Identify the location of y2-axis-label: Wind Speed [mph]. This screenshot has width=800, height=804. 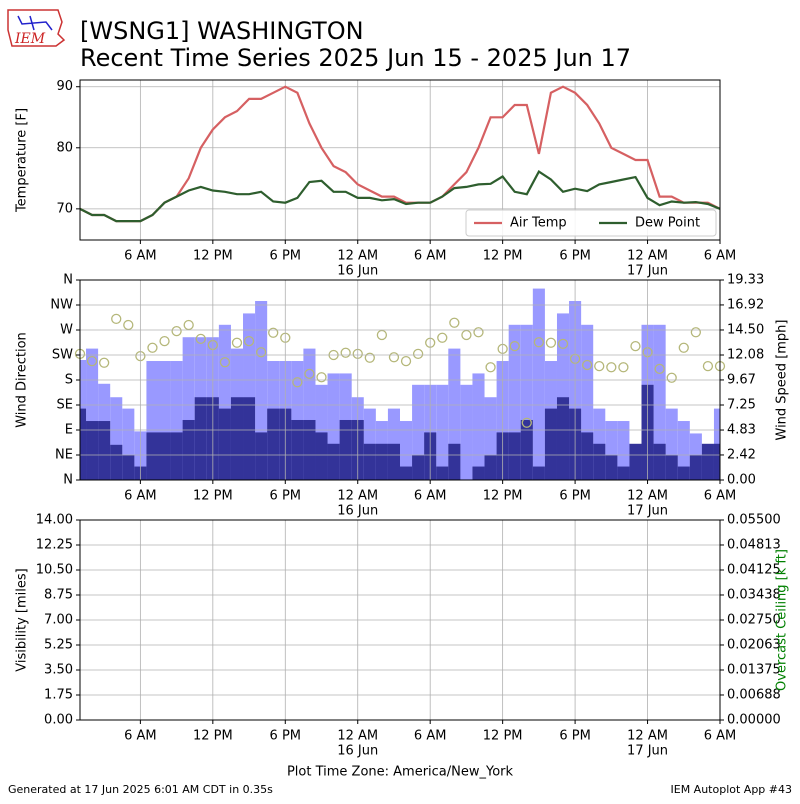
(782, 380).